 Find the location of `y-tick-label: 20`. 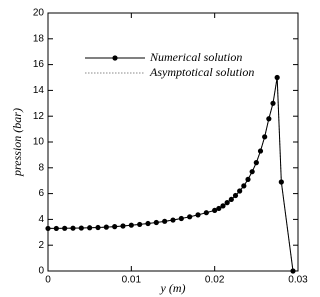

y-tick-label: 20 is located at coordinates (39, 13).